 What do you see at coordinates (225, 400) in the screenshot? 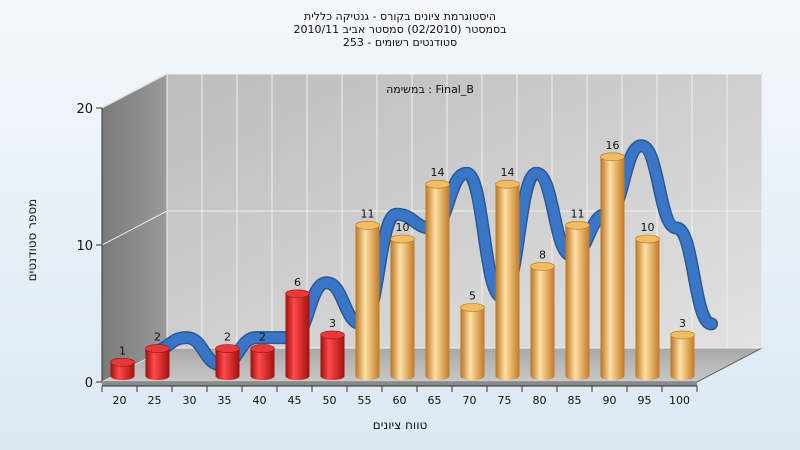
I see `x-tick-label: 35` at bounding box center [225, 400].